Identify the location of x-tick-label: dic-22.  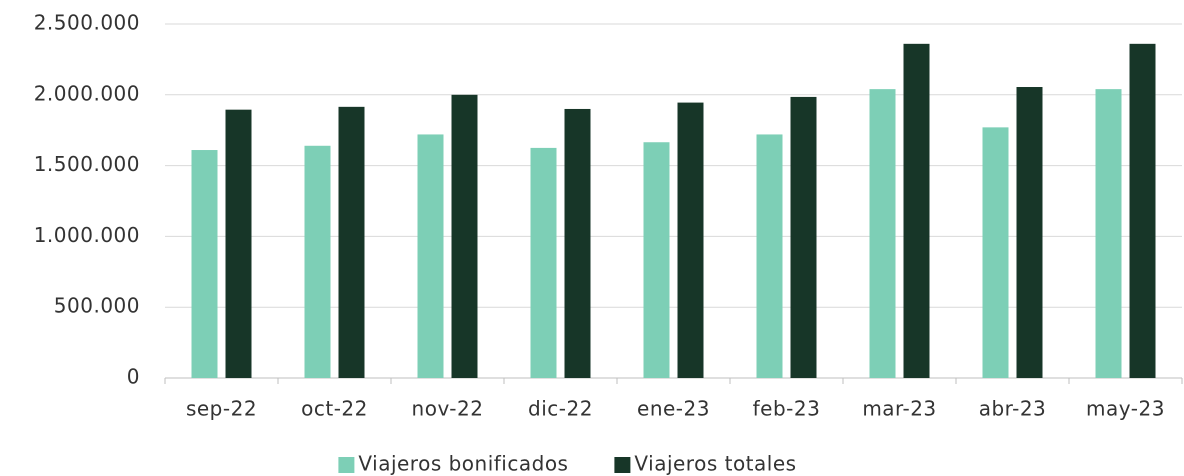
(560, 409).